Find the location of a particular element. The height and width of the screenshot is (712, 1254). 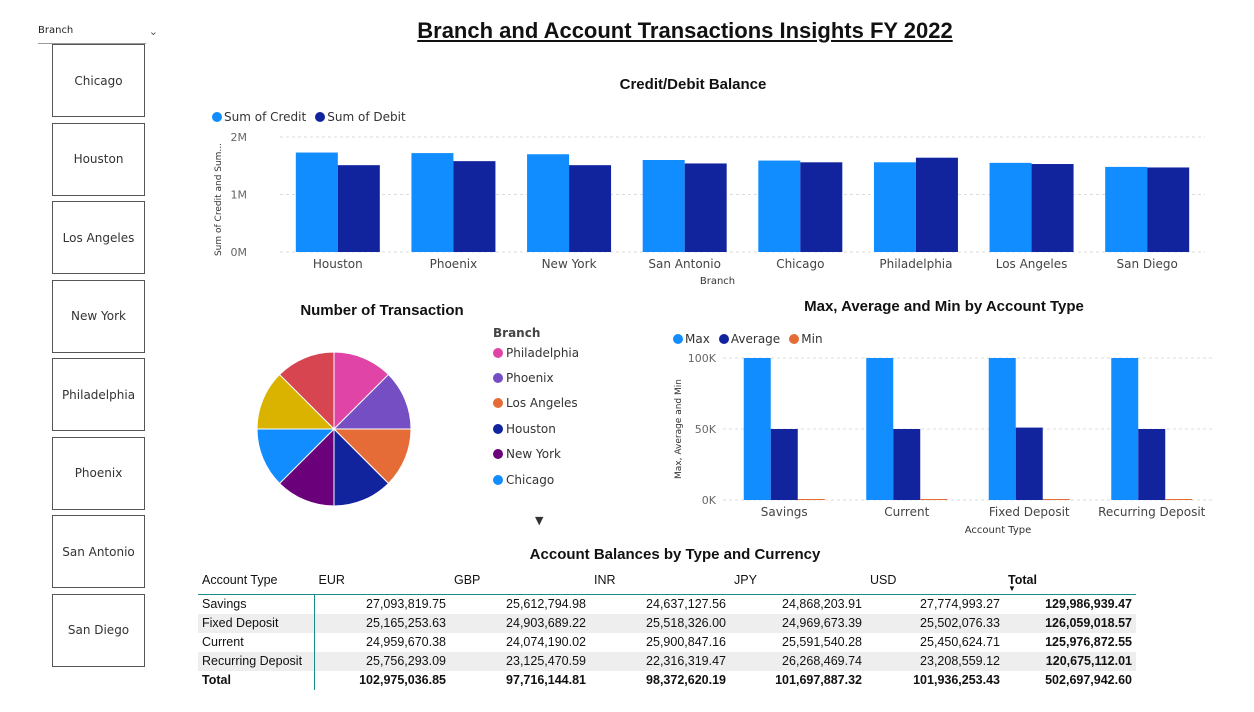

x-tick-label: San Antonio is located at coordinates (684, 264).